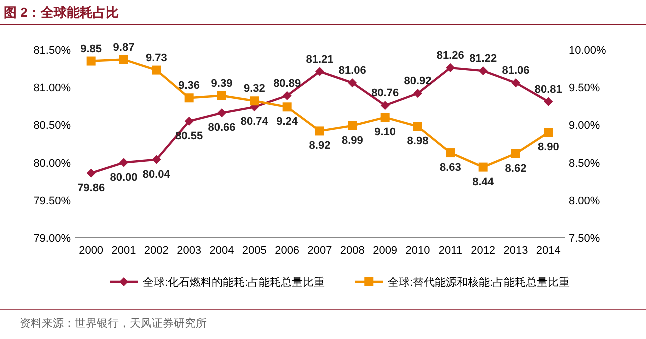 This screenshot has height=339, width=646. What do you see at coordinates (53, 201) in the screenshot?
I see `y-tick-label: 79.50%` at bounding box center [53, 201].